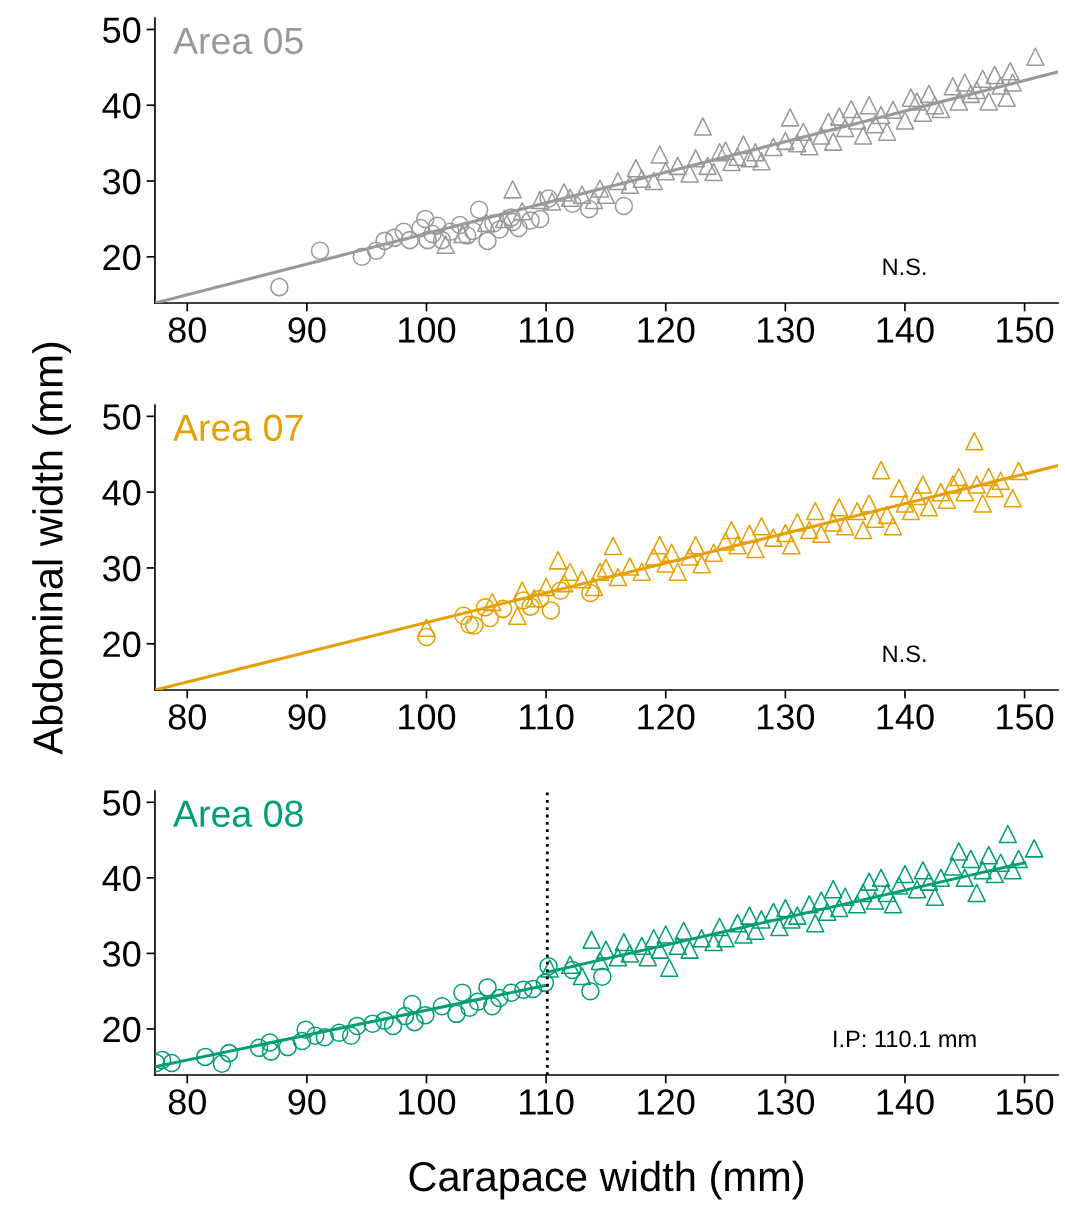  I want to click on y-axis-title: Abdominal width (mm), so click(52, 548).